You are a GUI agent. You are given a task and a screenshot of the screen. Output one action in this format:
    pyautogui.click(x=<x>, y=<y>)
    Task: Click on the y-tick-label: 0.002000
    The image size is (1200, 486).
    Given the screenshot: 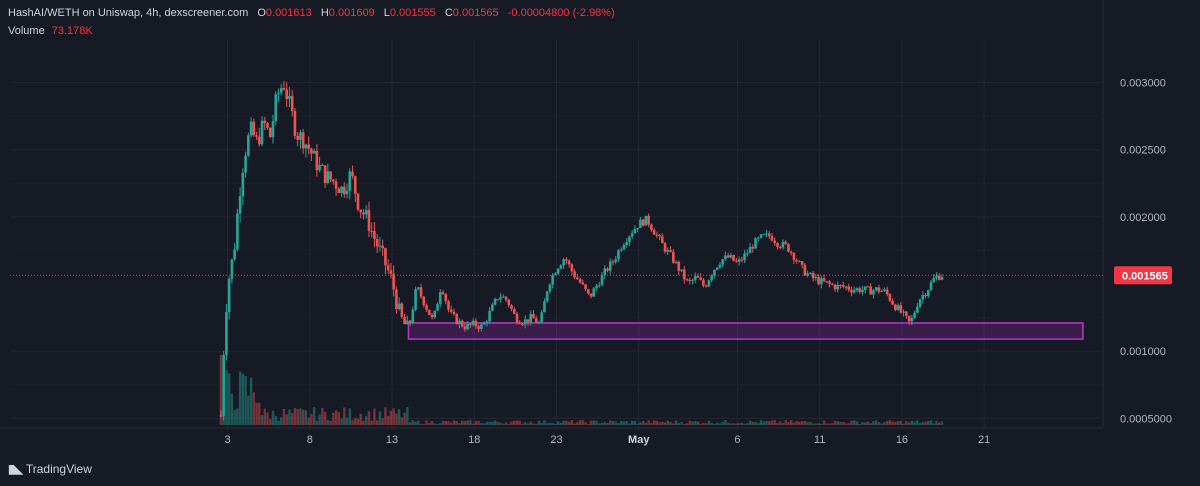 What is the action you would take?
    pyautogui.click(x=1143, y=218)
    